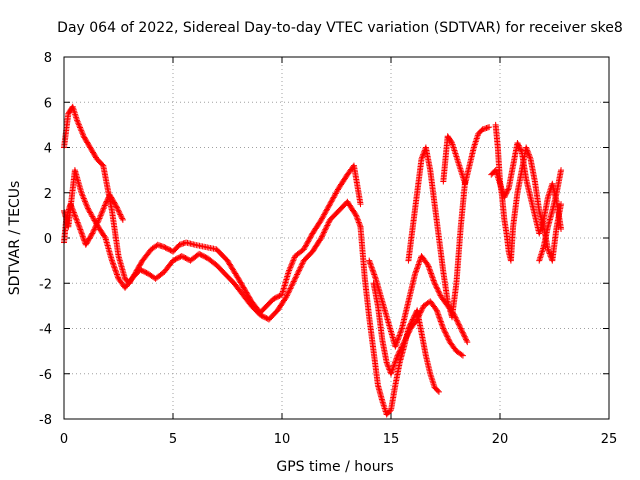 This screenshot has height=480, width=640. I want to click on y-axis-label: SDTVAR / TECUs, so click(15, 238).